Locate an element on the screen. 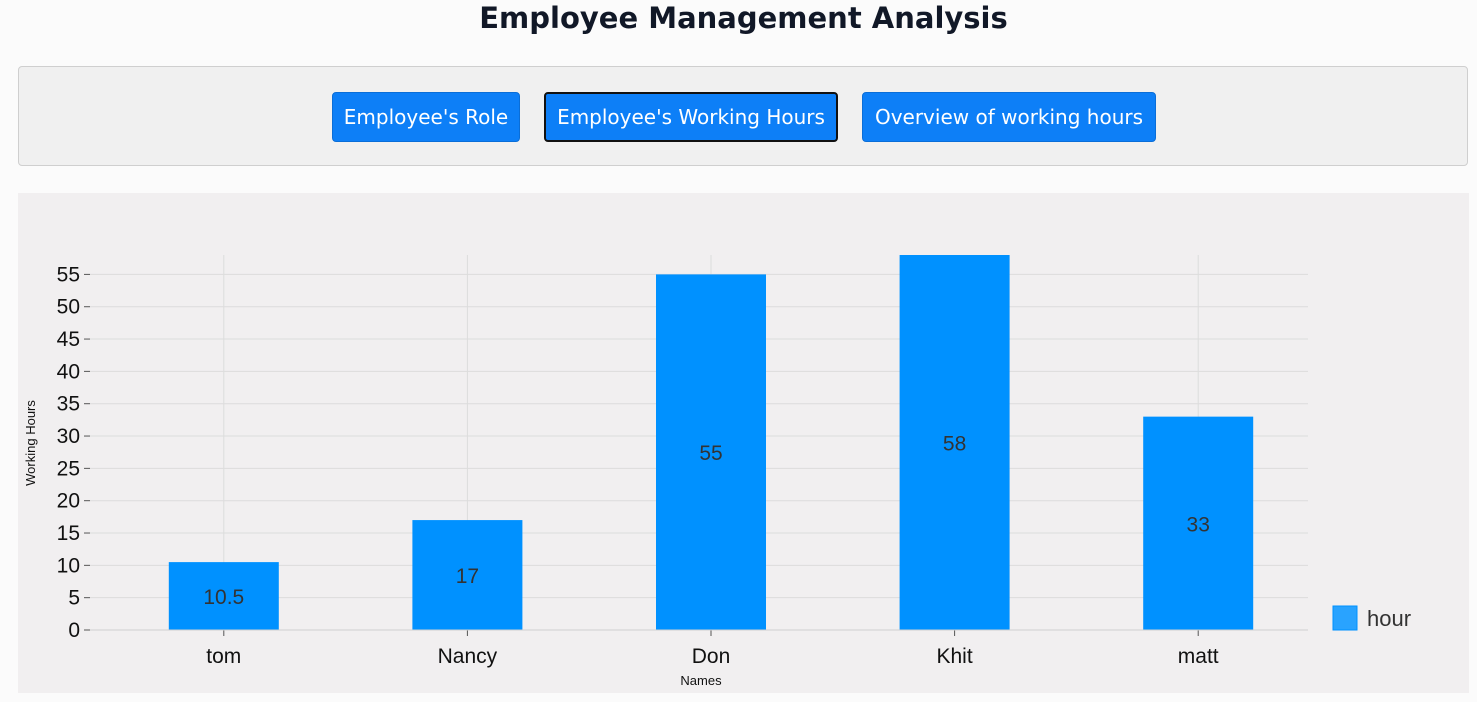 The image size is (1477, 702). y-tick-label: 50 is located at coordinates (68, 307).